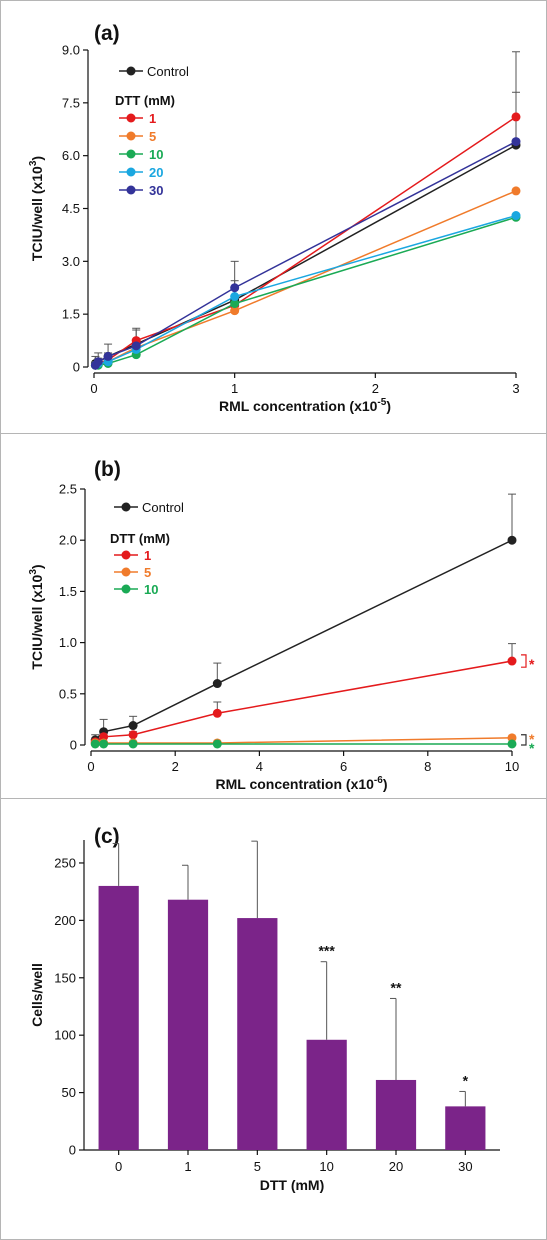  Describe the element at coordinates (71, 50) in the screenshot. I see `y-tick-label: 9.0` at that location.